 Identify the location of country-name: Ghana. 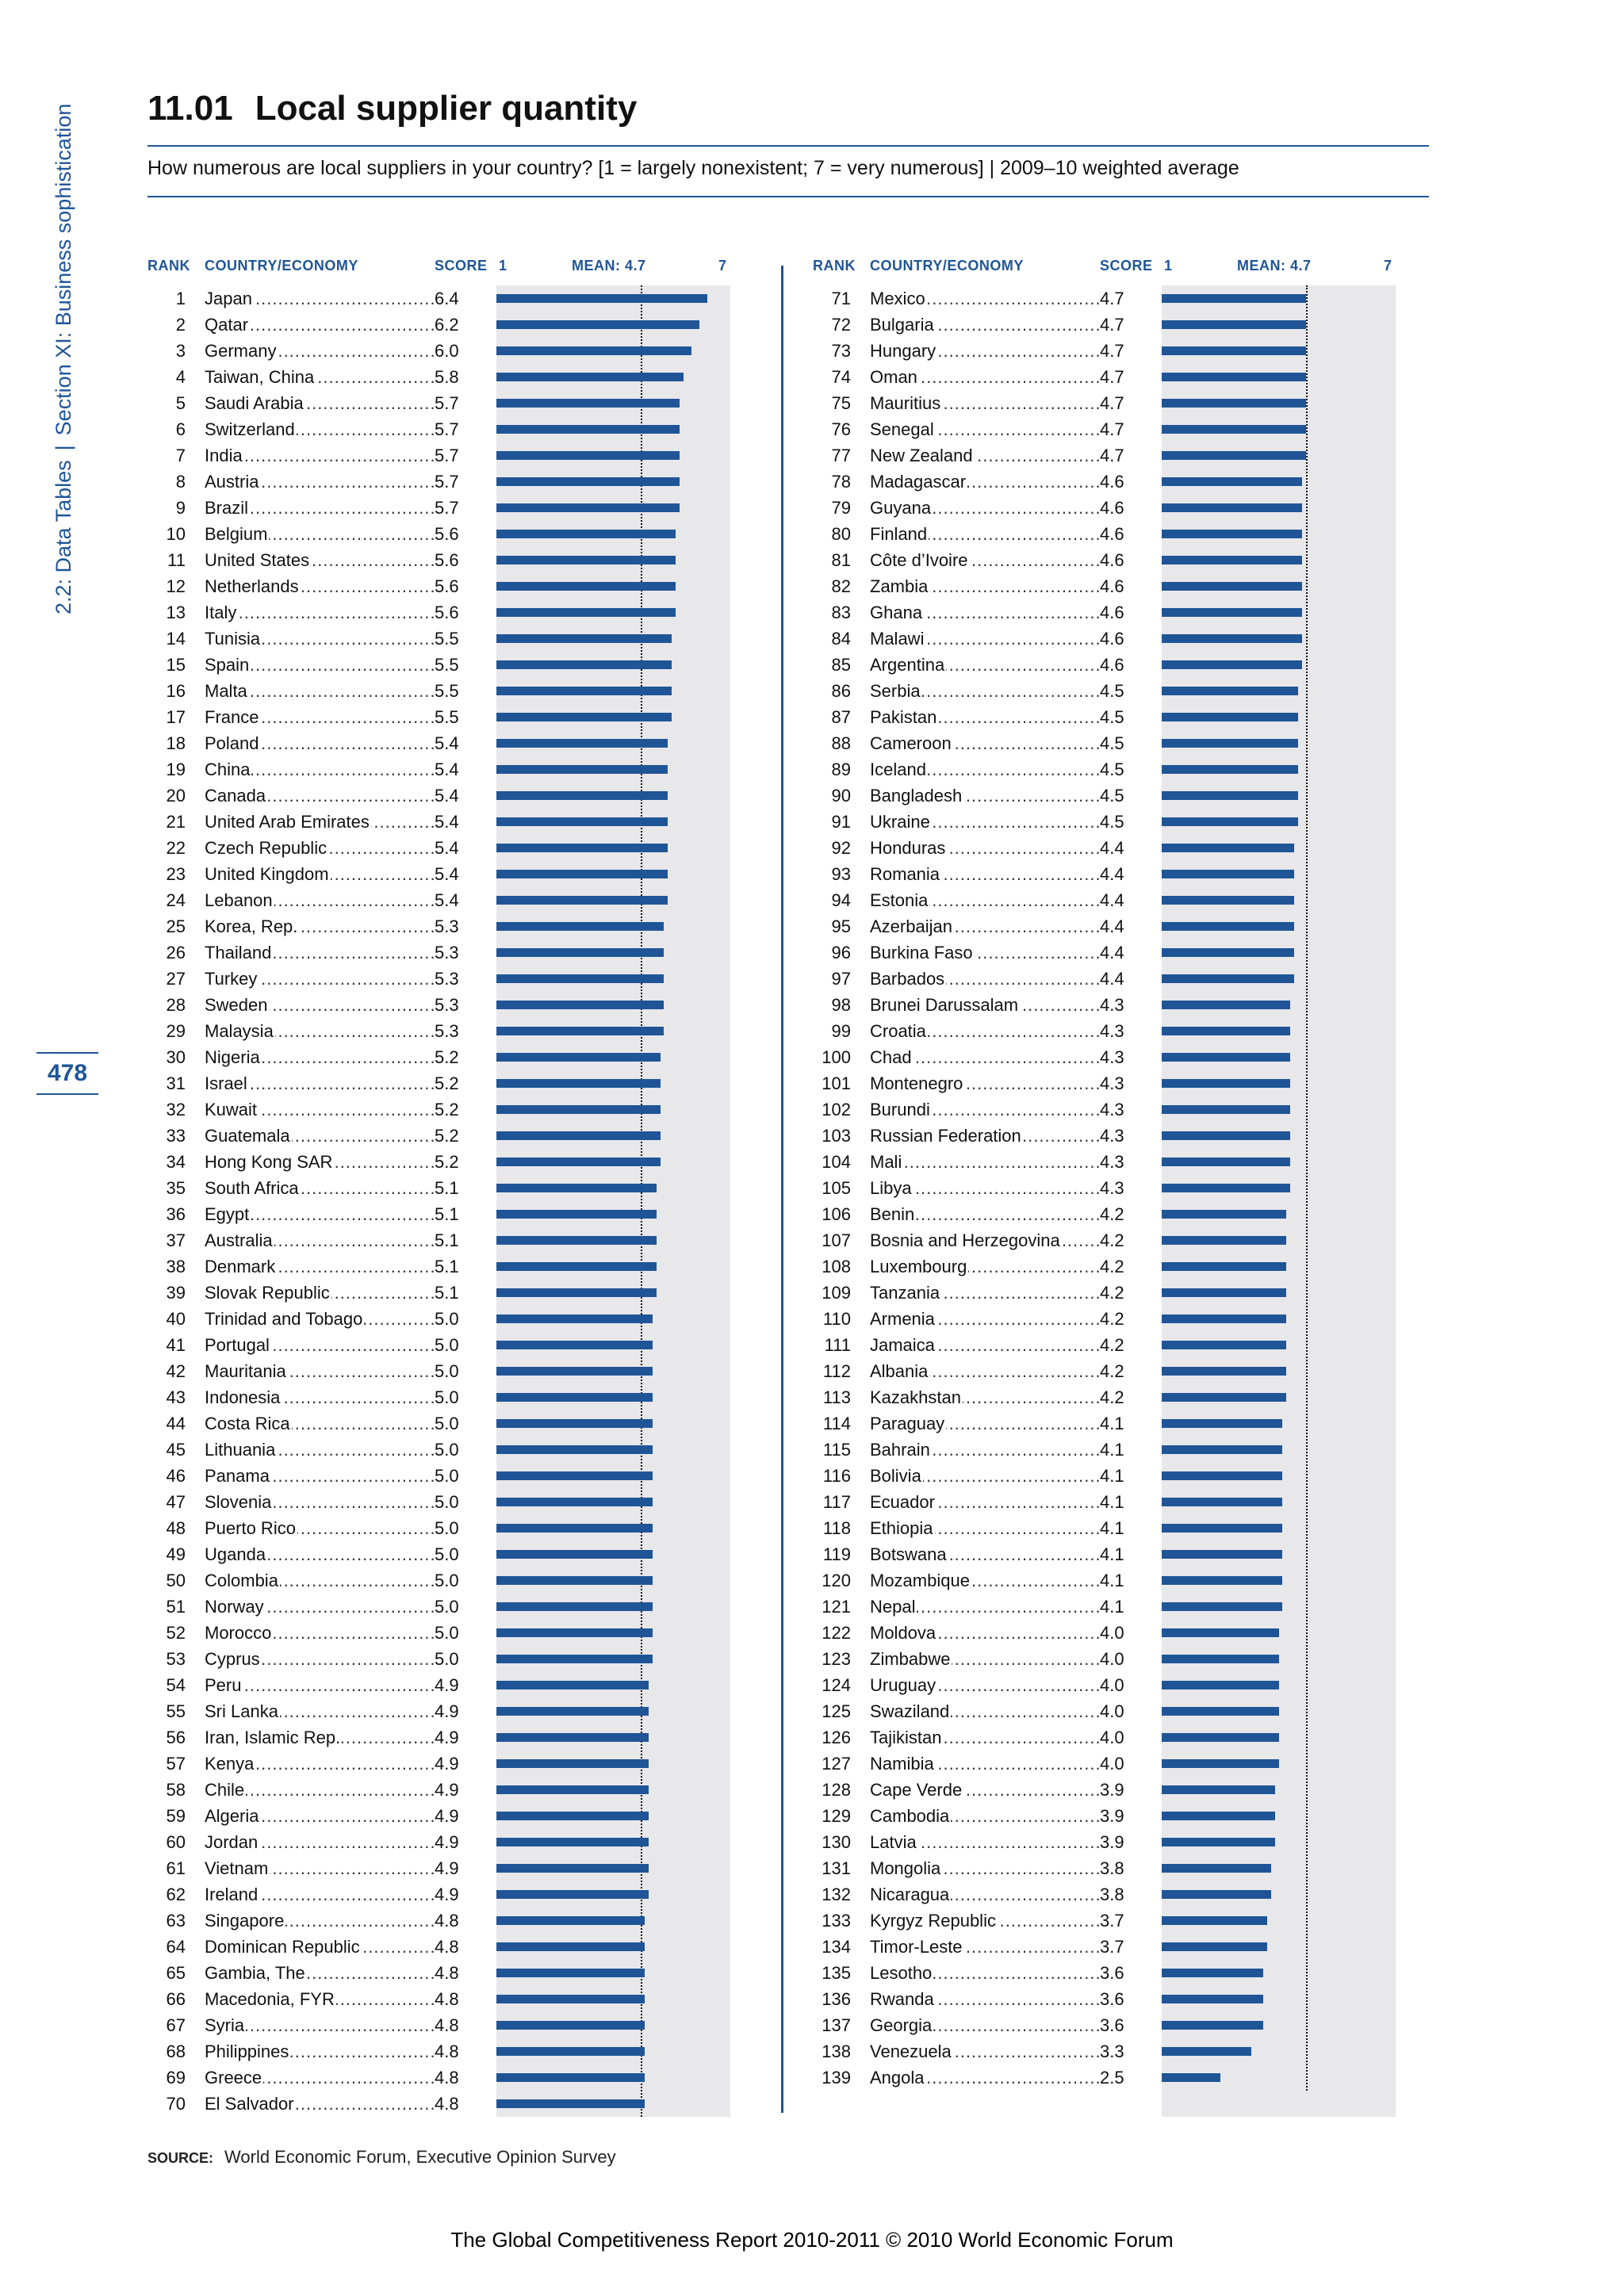
(897, 613).